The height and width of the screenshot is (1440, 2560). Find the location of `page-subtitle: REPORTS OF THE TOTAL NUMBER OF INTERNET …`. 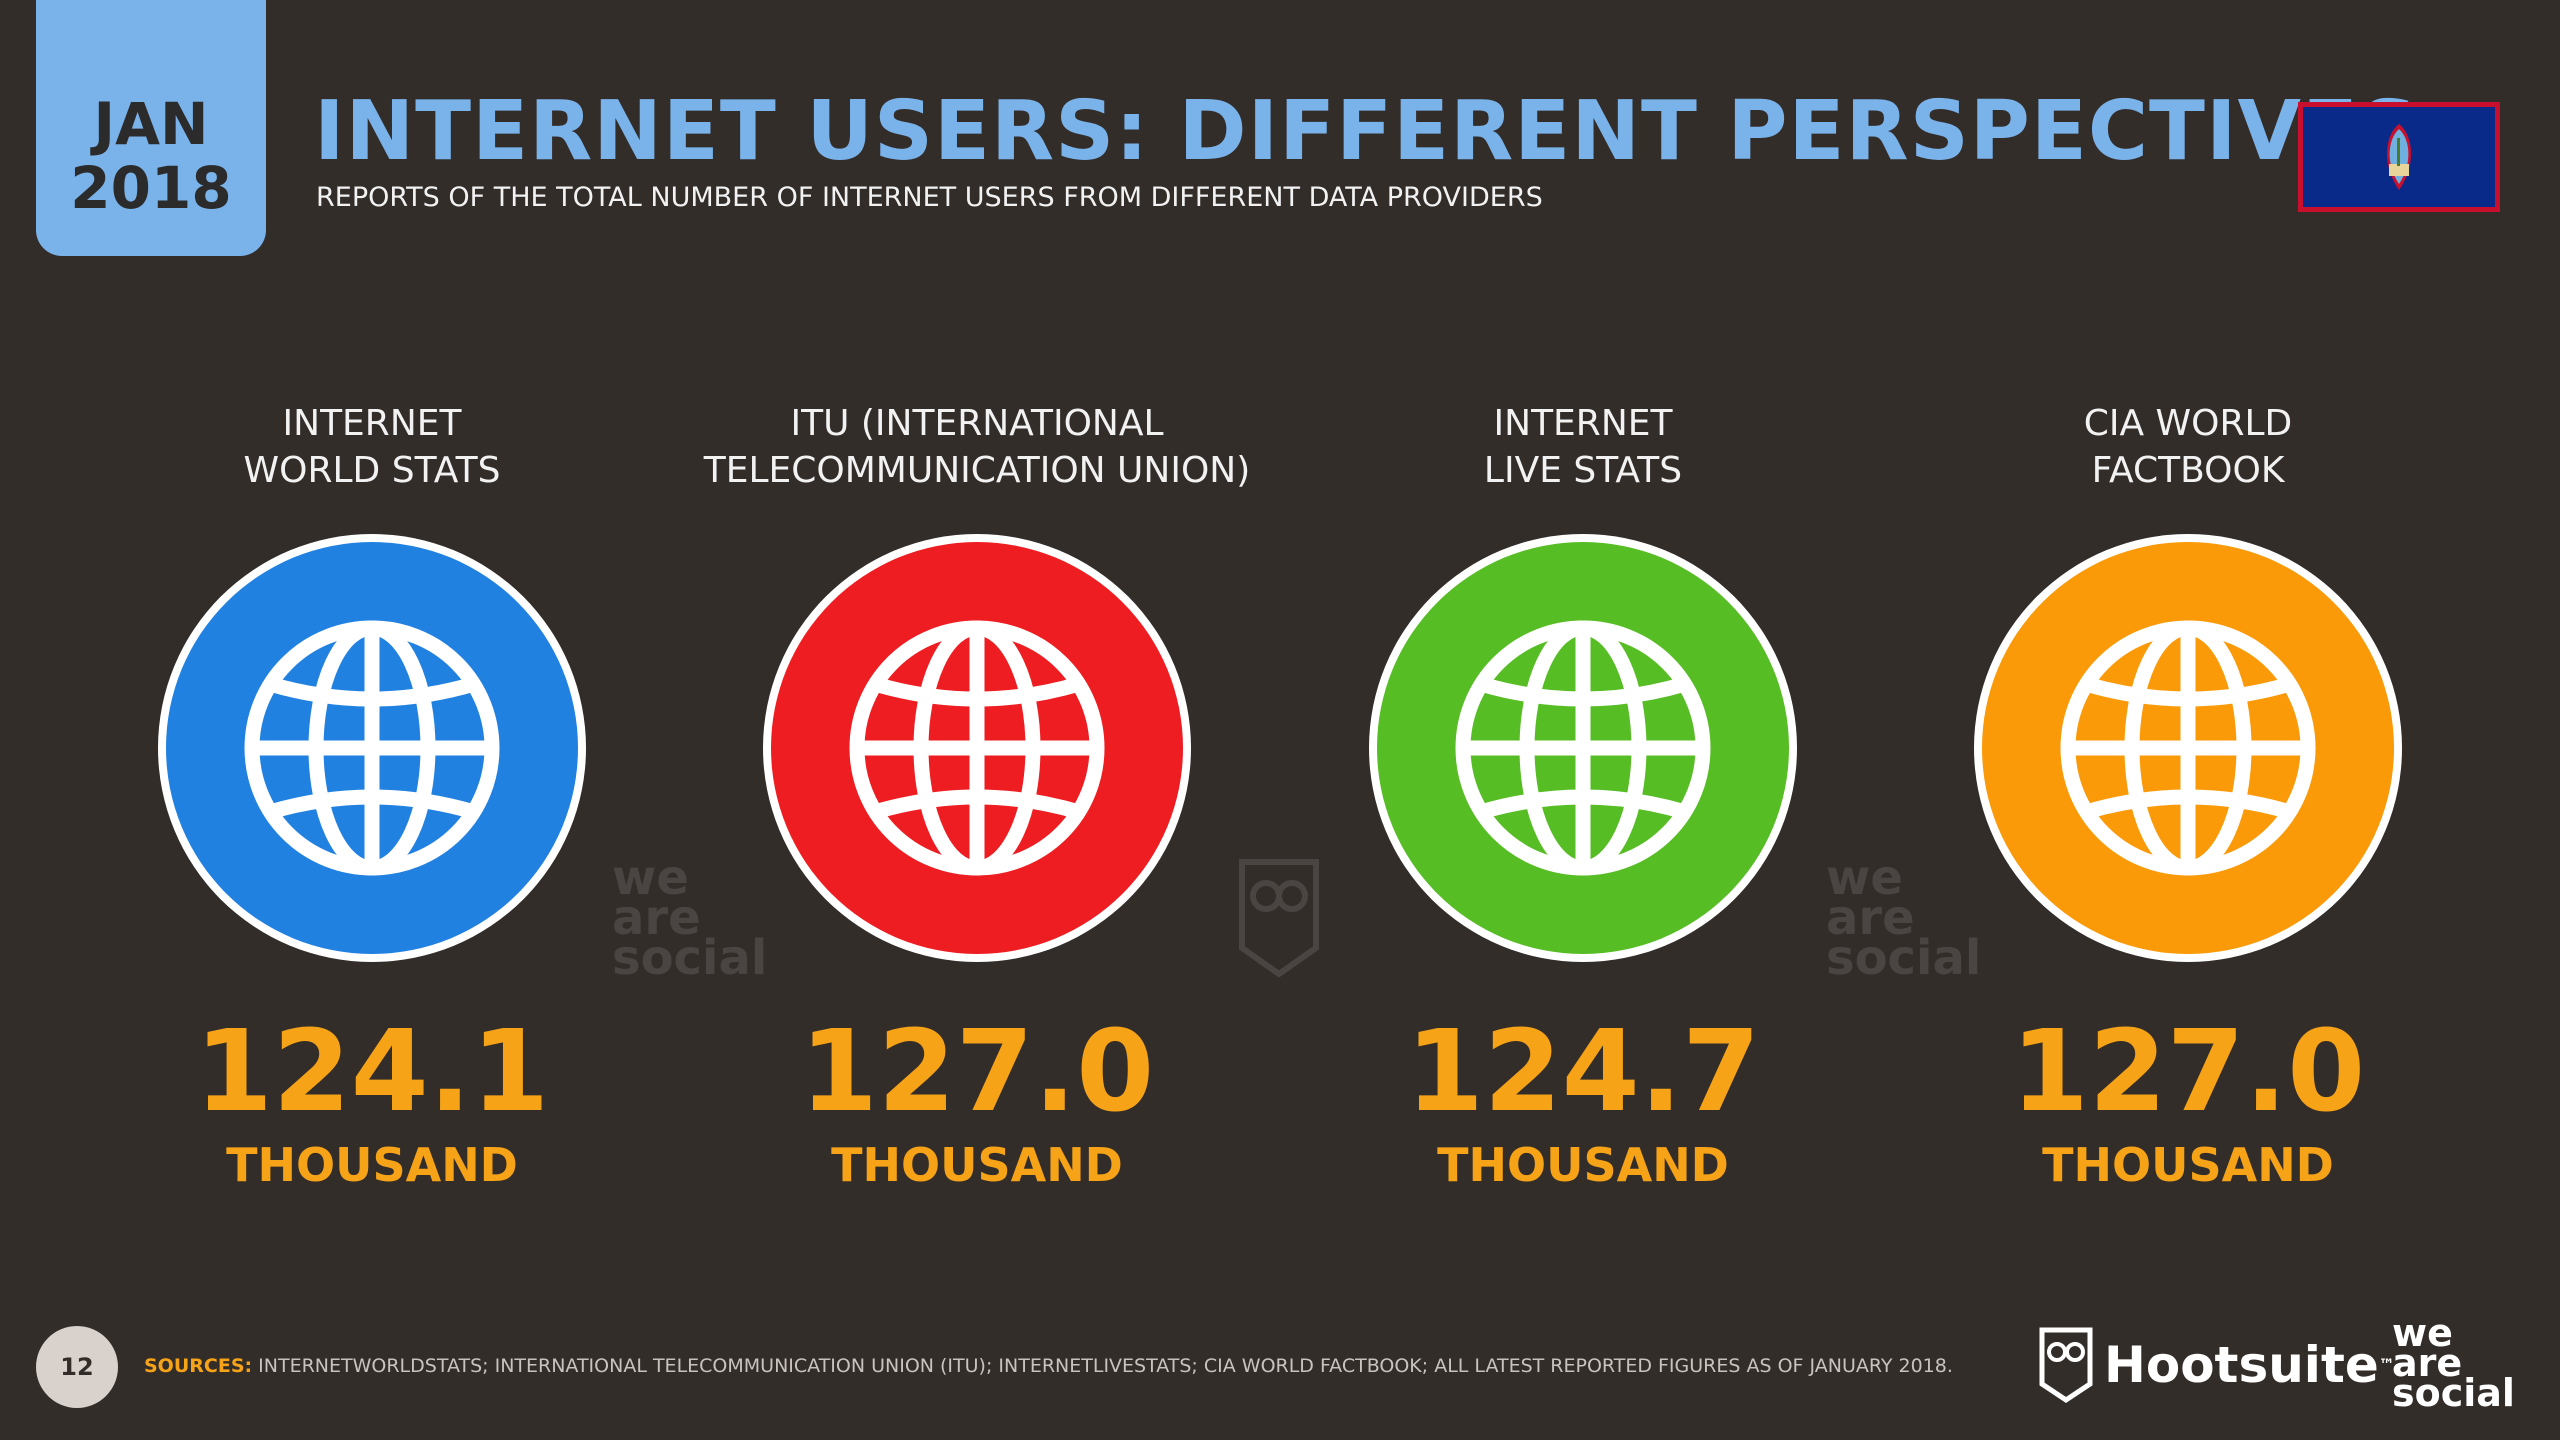

page-subtitle: REPORTS OF THE TOTAL NUMBER OF INTERNET … is located at coordinates (929, 197).